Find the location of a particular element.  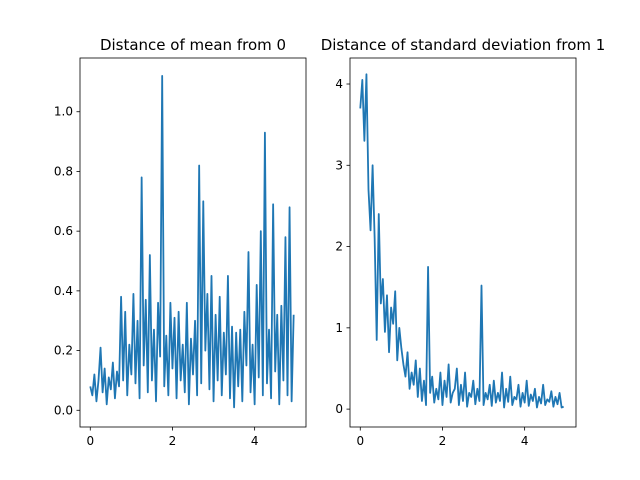

axes-std-xtick-label: 4 is located at coordinates (525, 441).